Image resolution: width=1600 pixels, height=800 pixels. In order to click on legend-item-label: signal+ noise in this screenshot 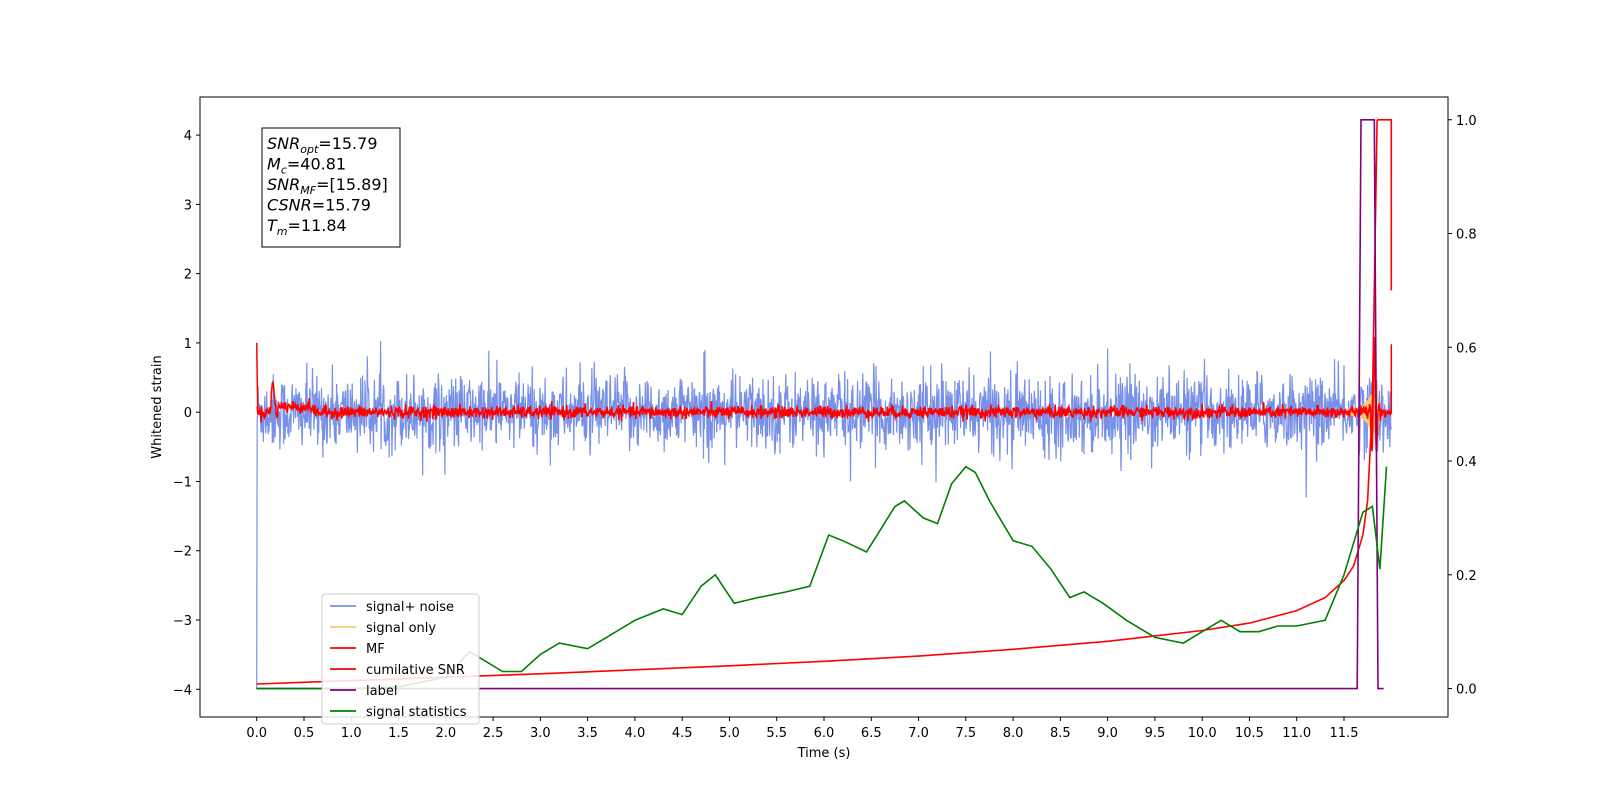, I will do `click(410, 607)`.